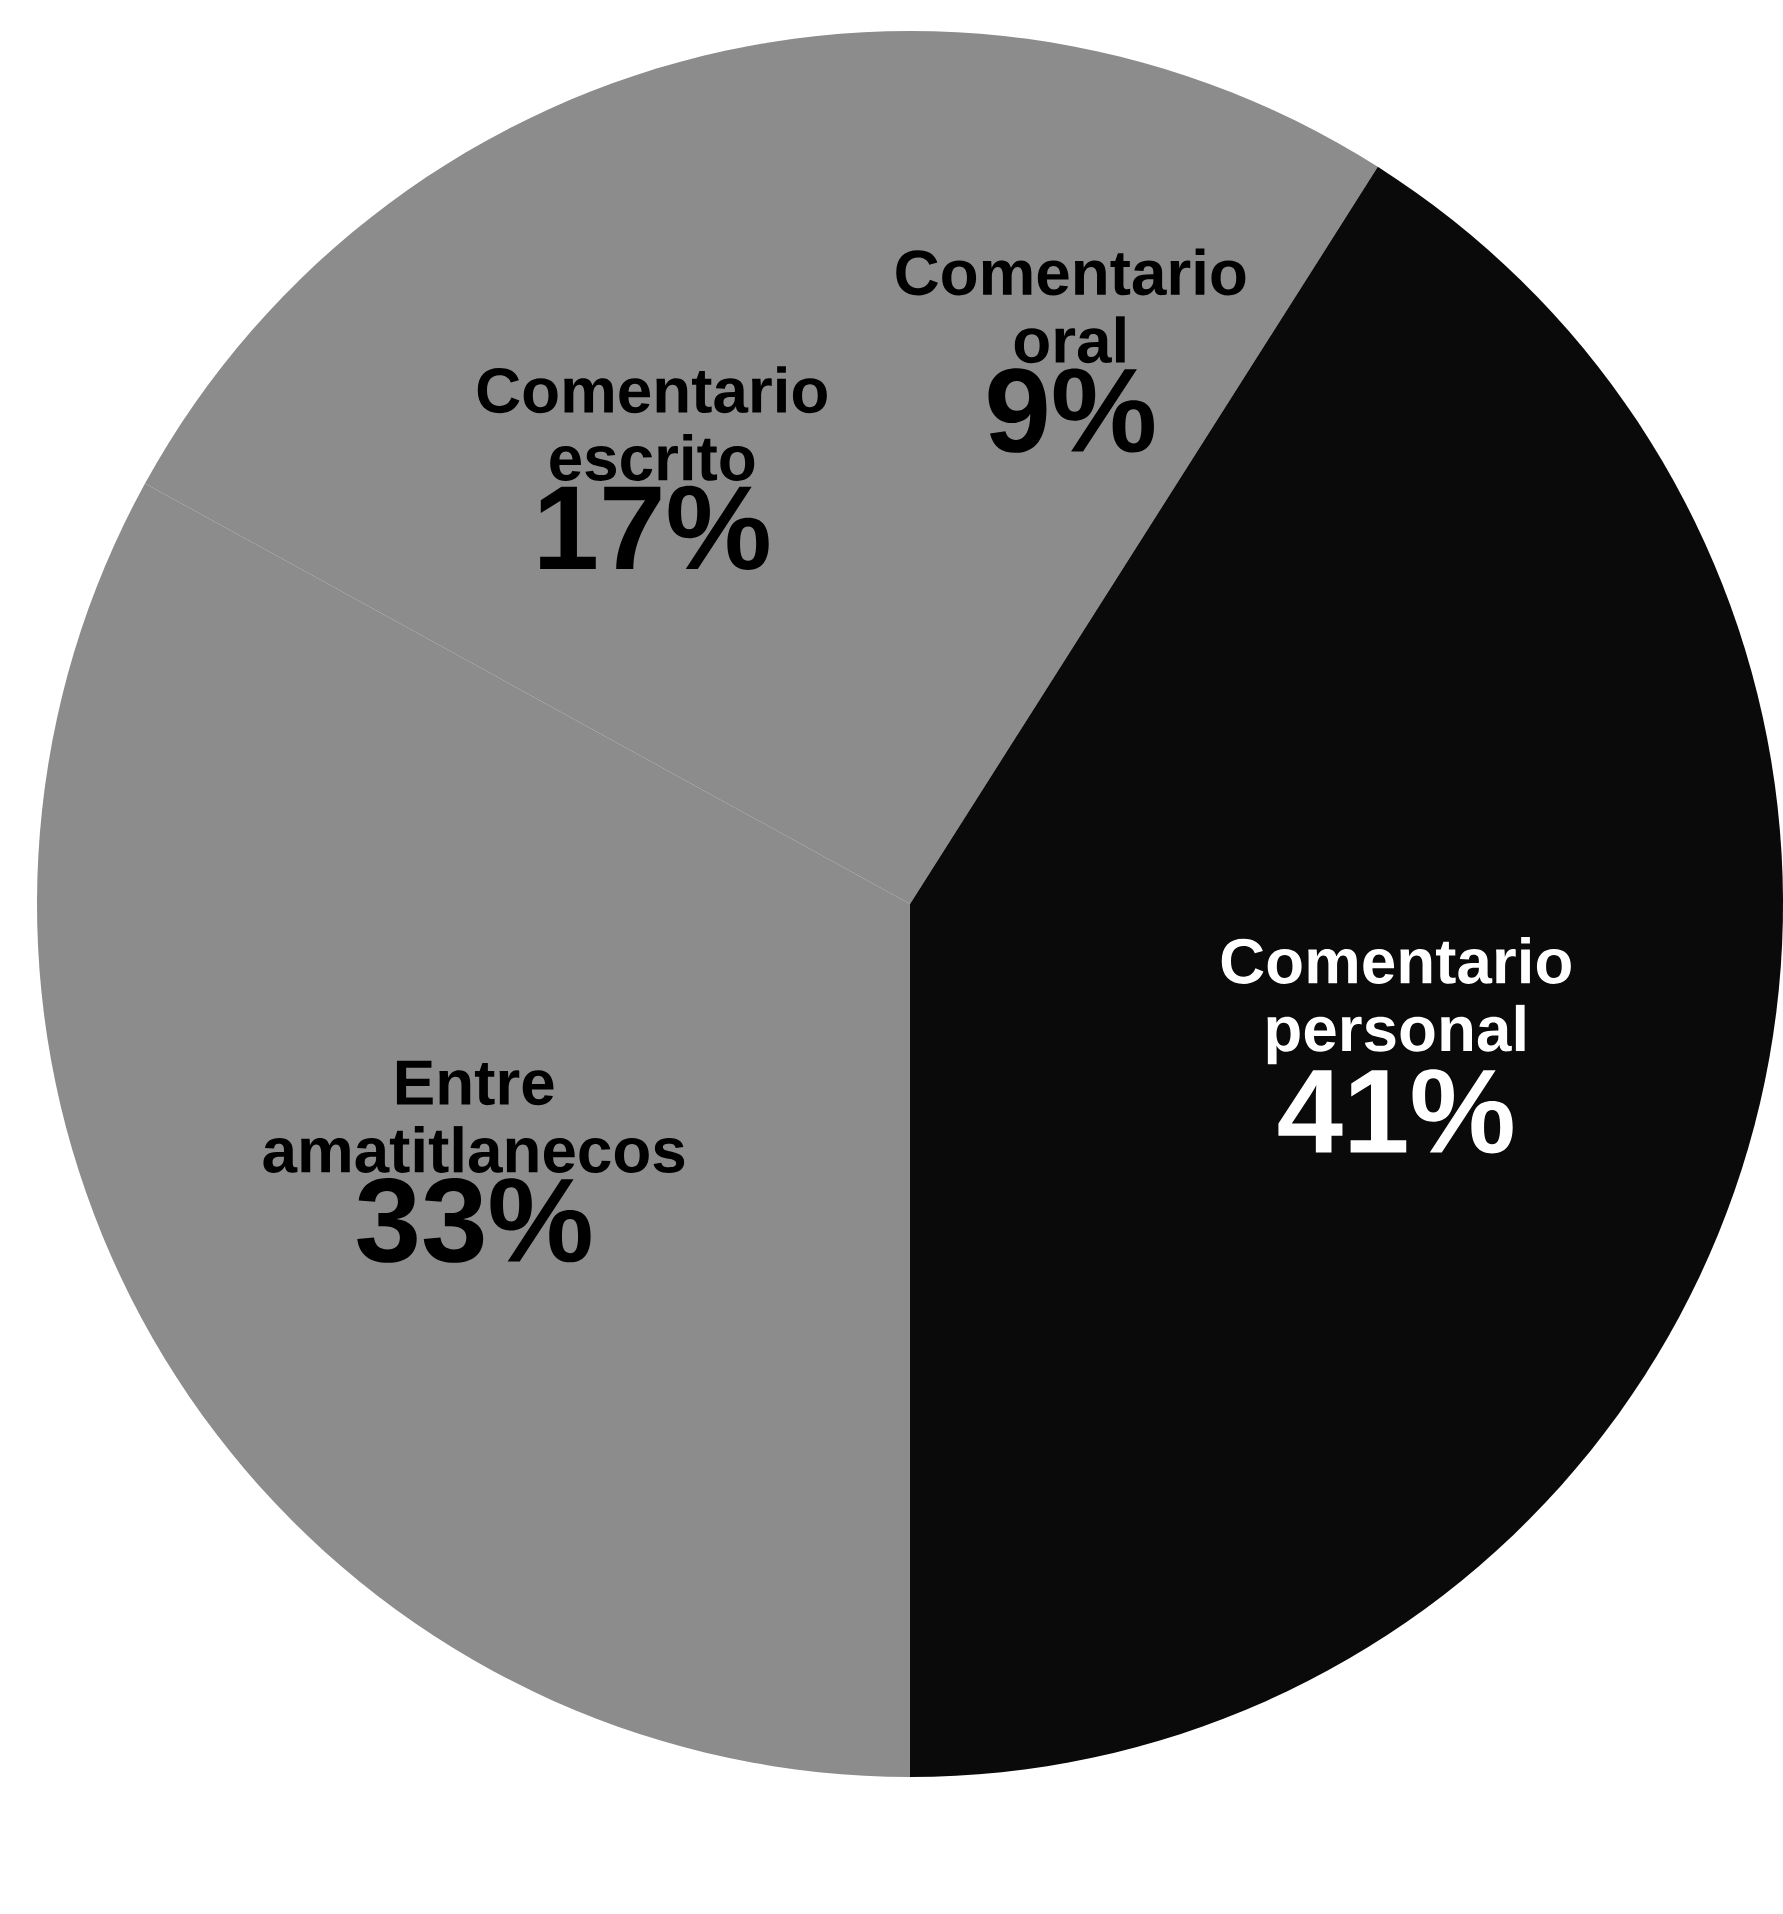  I want to click on data-label: 33%, so click(474, 1220).